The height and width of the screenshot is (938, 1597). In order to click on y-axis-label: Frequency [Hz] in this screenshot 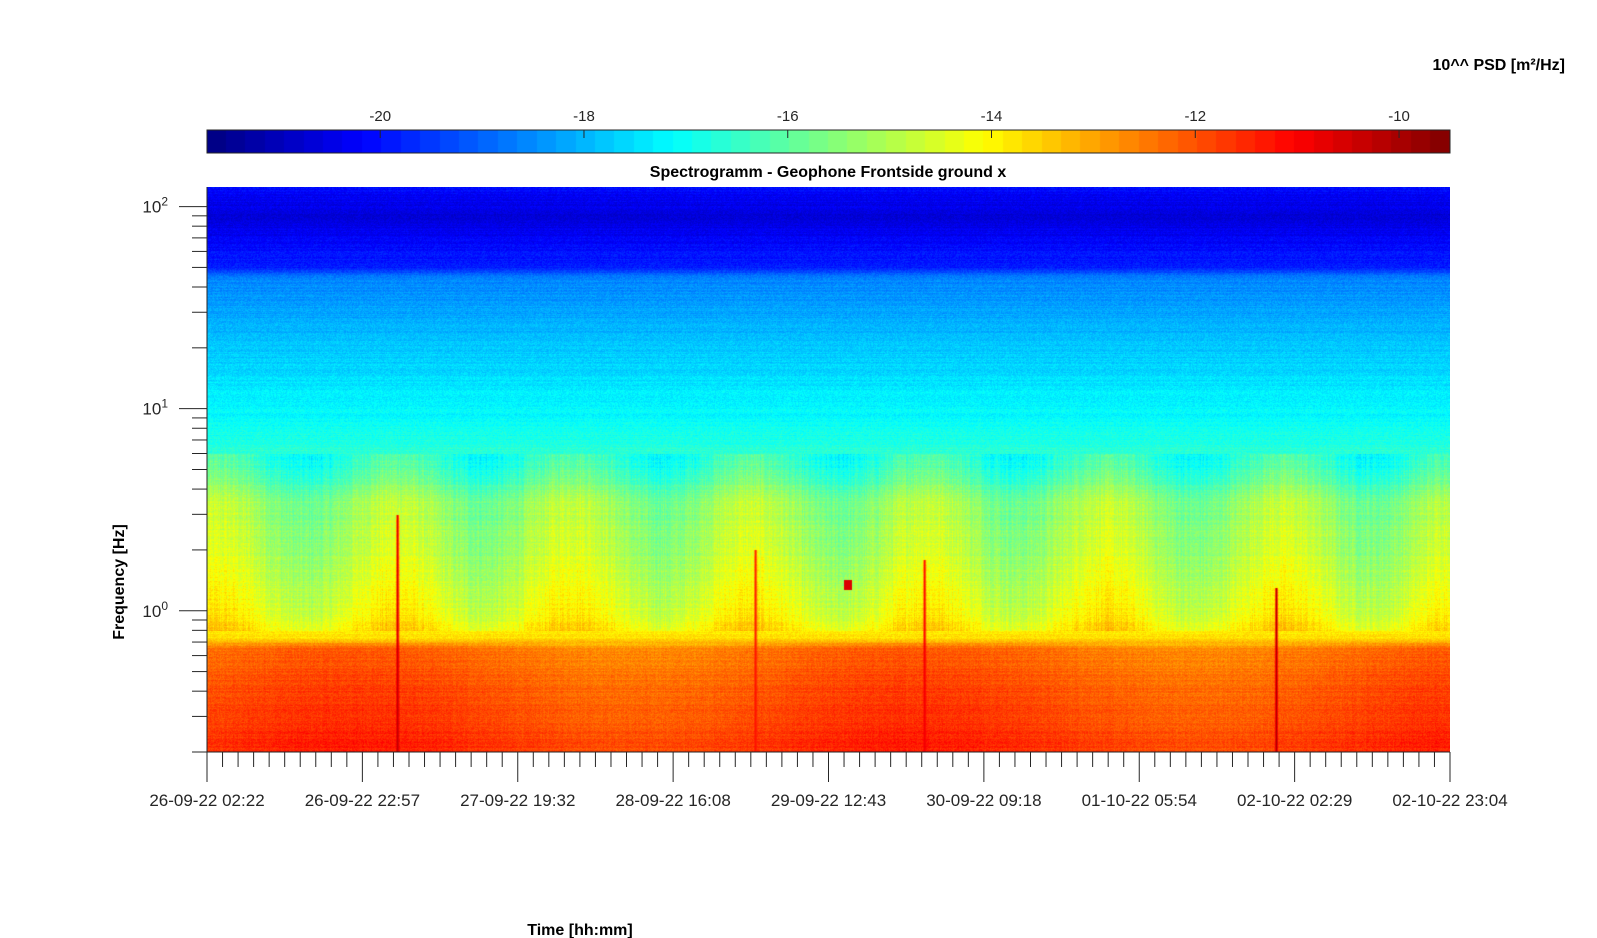, I will do `click(119, 582)`.